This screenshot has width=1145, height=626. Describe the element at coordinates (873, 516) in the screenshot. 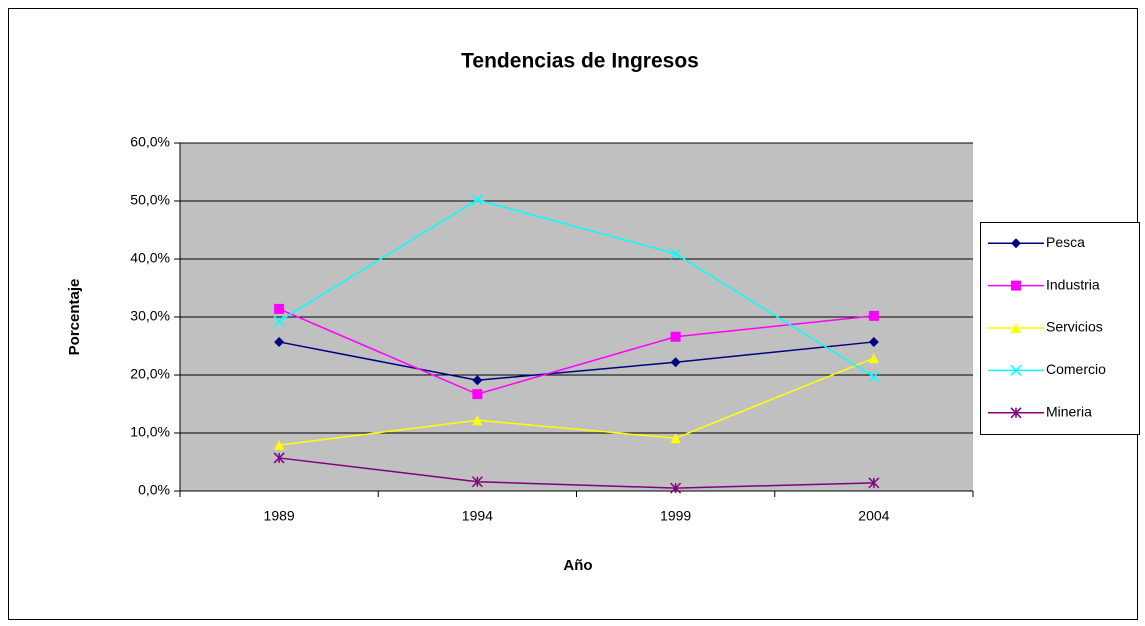

I see `x-tick-label: 2004` at that location.